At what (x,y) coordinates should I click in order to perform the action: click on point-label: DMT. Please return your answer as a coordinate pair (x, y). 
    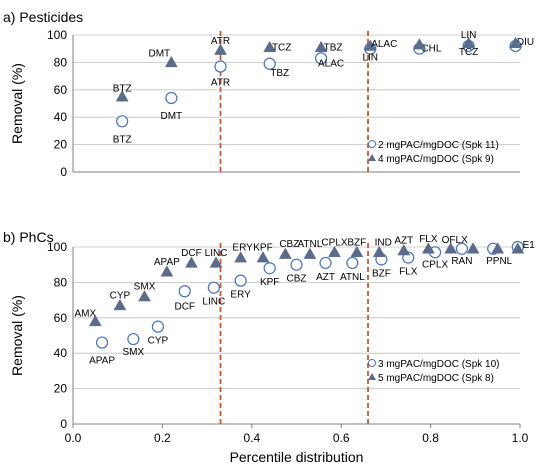
    Looking at the image, I should click on (172, 116).